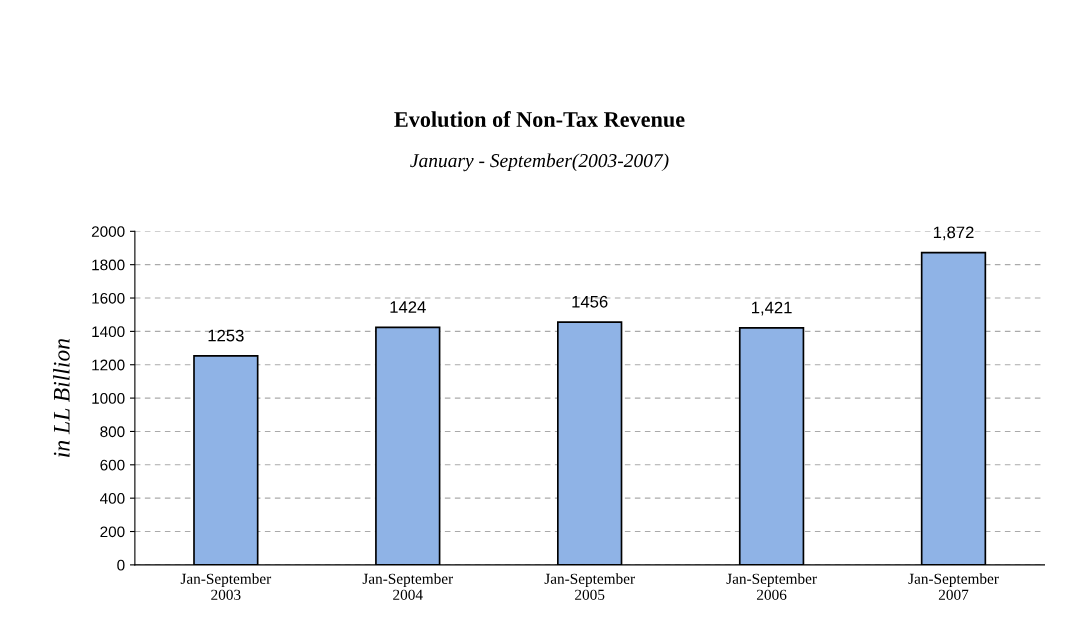  What do you see at coordinates (771, 586) in the screenshot?
I see `x-tick-label: Jan-September 2006` at bounding box center [771, 586].